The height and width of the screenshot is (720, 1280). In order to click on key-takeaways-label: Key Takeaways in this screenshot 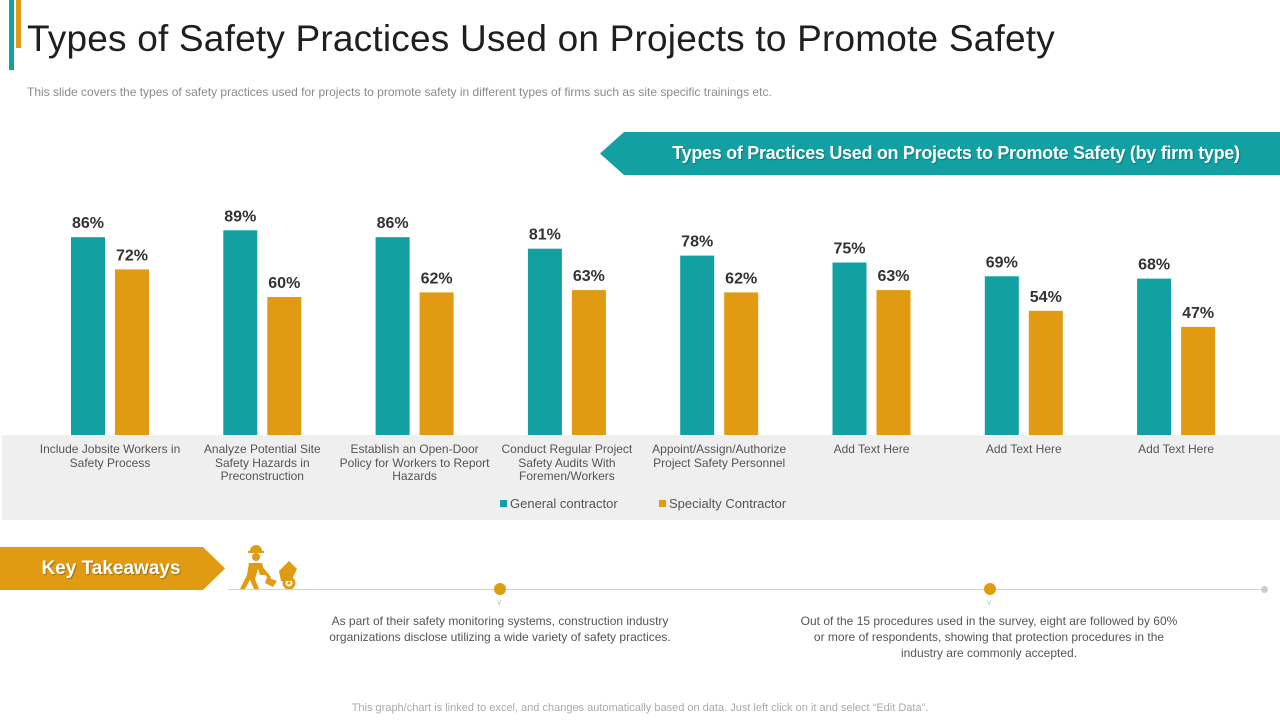, I will do `click(111, 568)`.